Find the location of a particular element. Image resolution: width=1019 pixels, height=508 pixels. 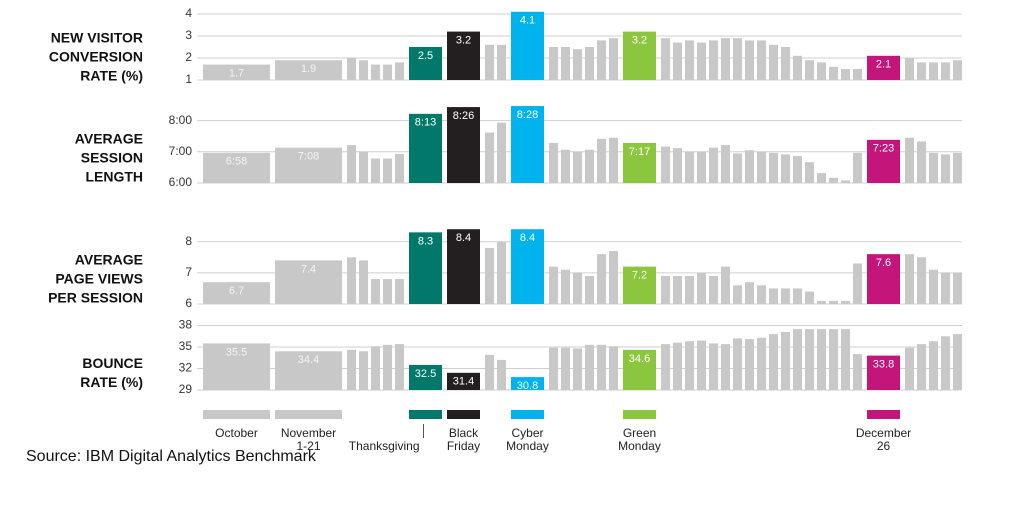

panel-title: NEW VISITOR CONVERSION RATE (%) is located at coordinates (95, 56).